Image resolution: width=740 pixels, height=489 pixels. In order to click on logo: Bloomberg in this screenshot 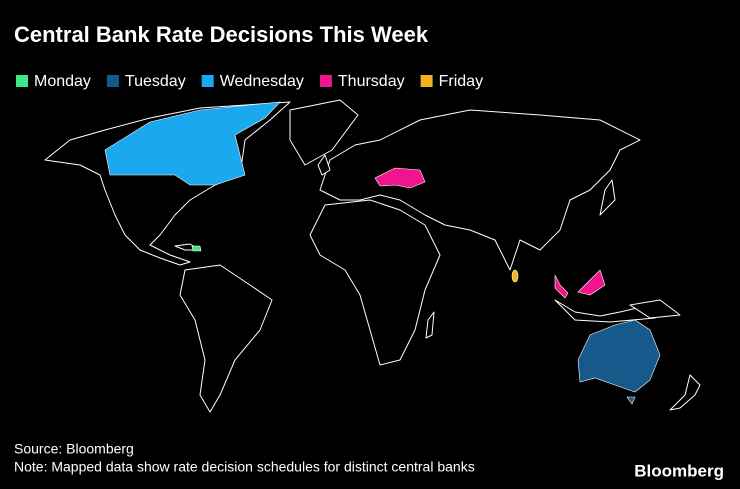, I will do `click(679, 470)`.